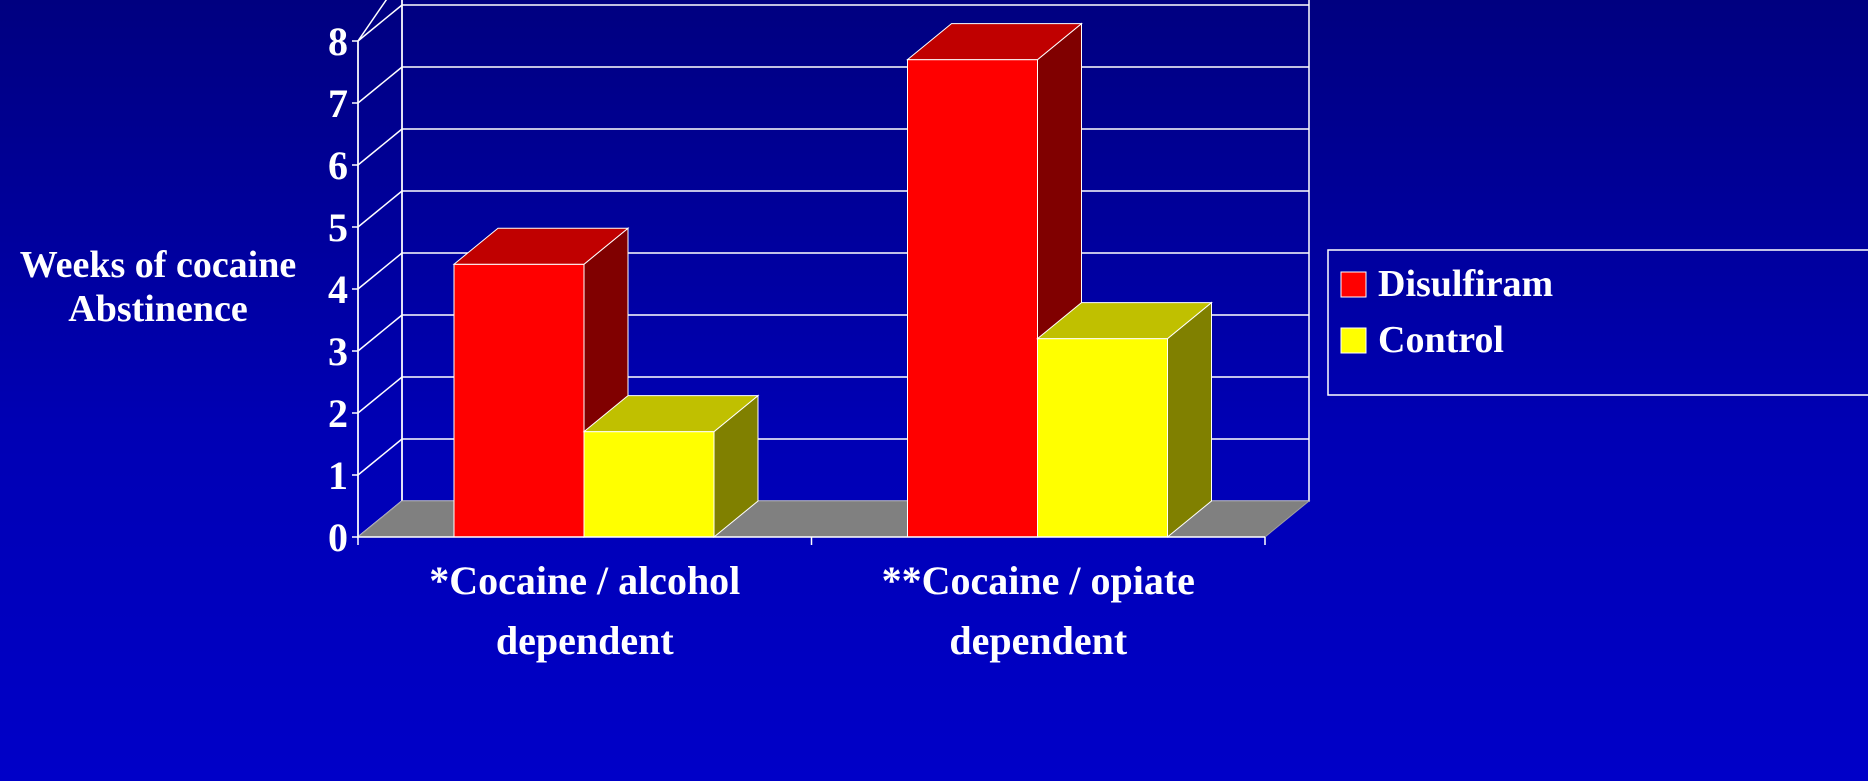  What do you see at coordinates (1189, 420) in the screenshot?
I see `bar-side` at bounding box center [1189, 420].